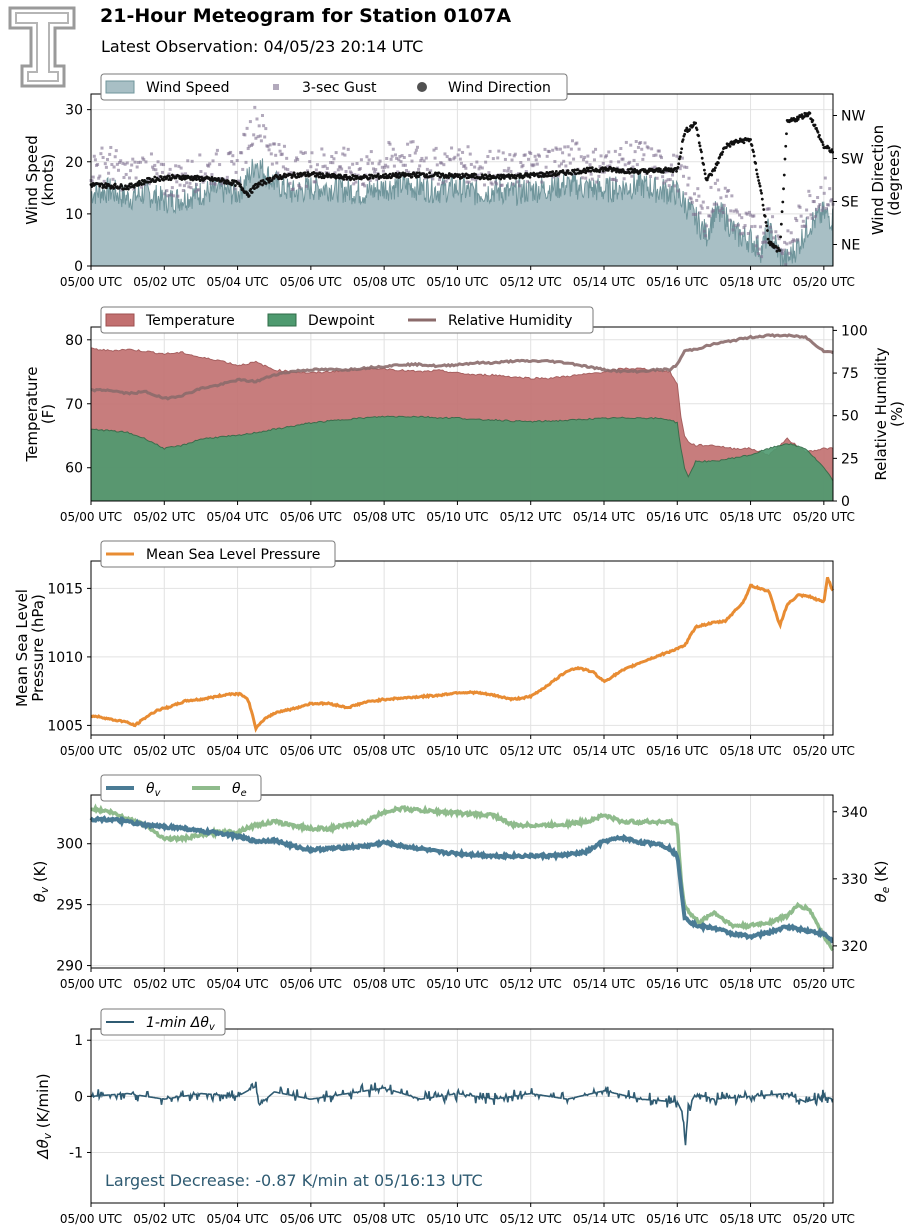 The height and width of the screenshot is (1231, 913). I want to click on y-axis-label: Temperature(F), so click(40, 414).